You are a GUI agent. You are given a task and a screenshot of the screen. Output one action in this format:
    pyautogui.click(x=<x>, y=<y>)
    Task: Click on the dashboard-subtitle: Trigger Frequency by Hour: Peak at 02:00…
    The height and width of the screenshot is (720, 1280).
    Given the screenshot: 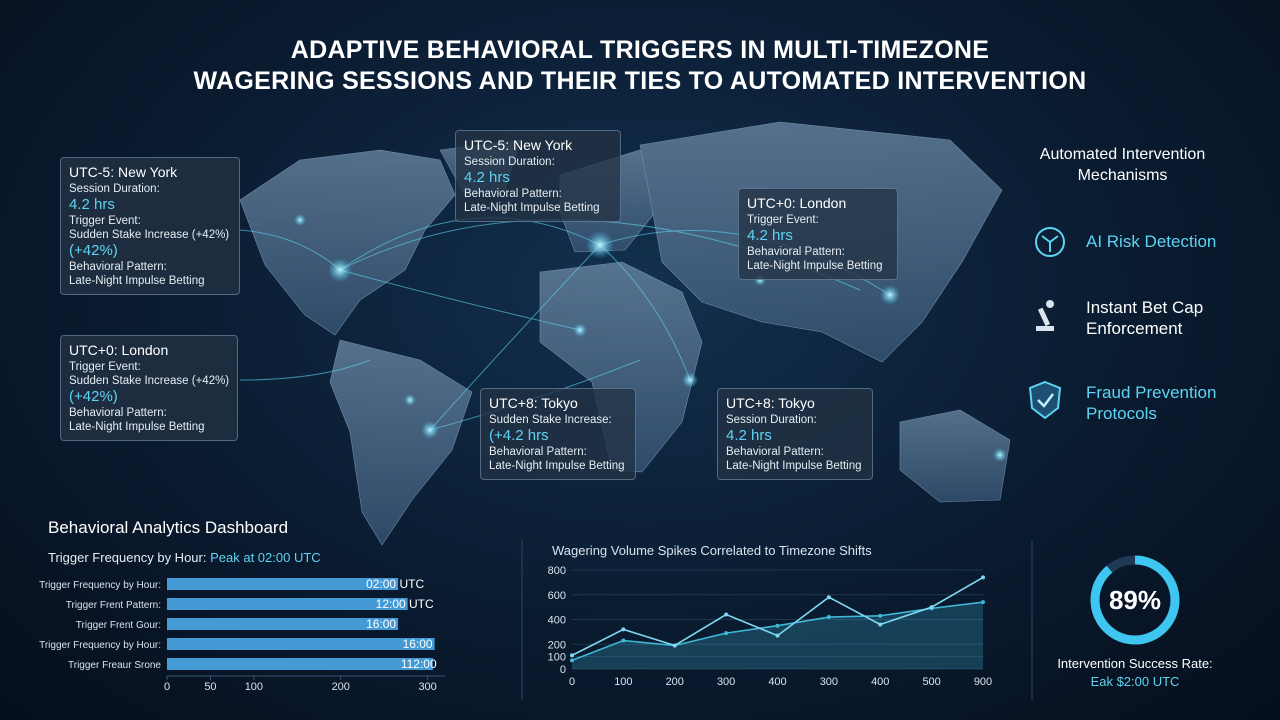 What is the action you would take?
    pyautogui.click(x=184, y=557)
    